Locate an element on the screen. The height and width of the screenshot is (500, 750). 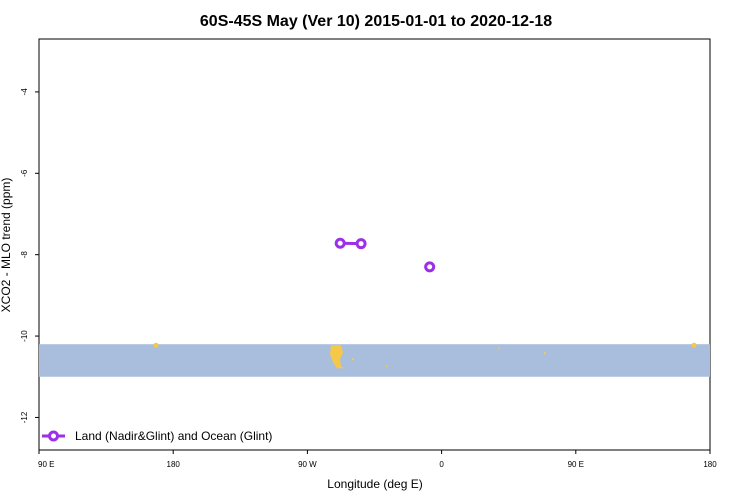
x-tick-label: 90 W is located at coordinates (307, 464).